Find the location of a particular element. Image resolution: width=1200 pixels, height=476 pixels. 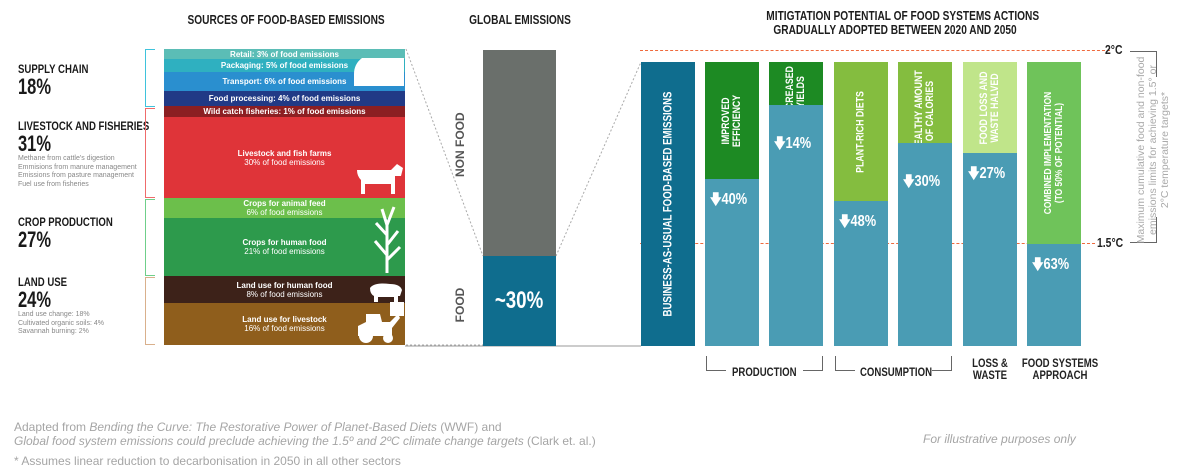

bar-increased-yields: INCREASED YIELDS 🡇14% is located at coordinates (796, 204).